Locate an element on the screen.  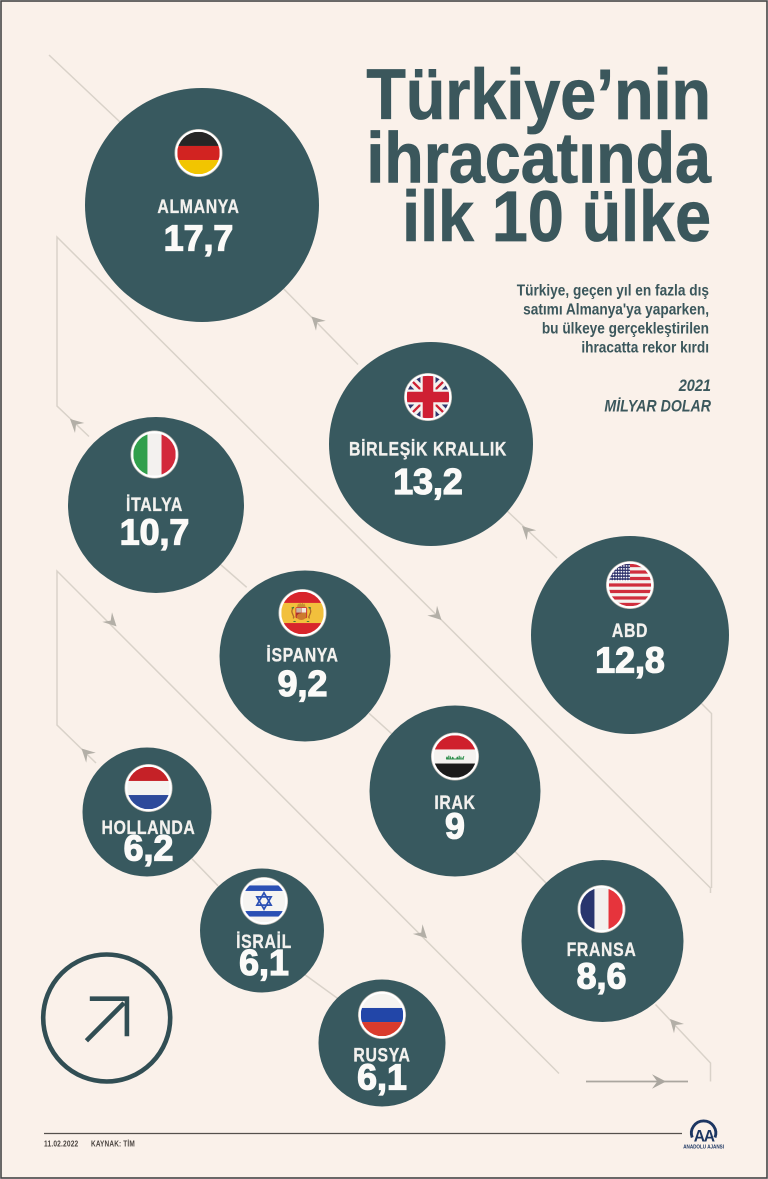
svg-text: 6,2 is located at coordinates (149, 847).